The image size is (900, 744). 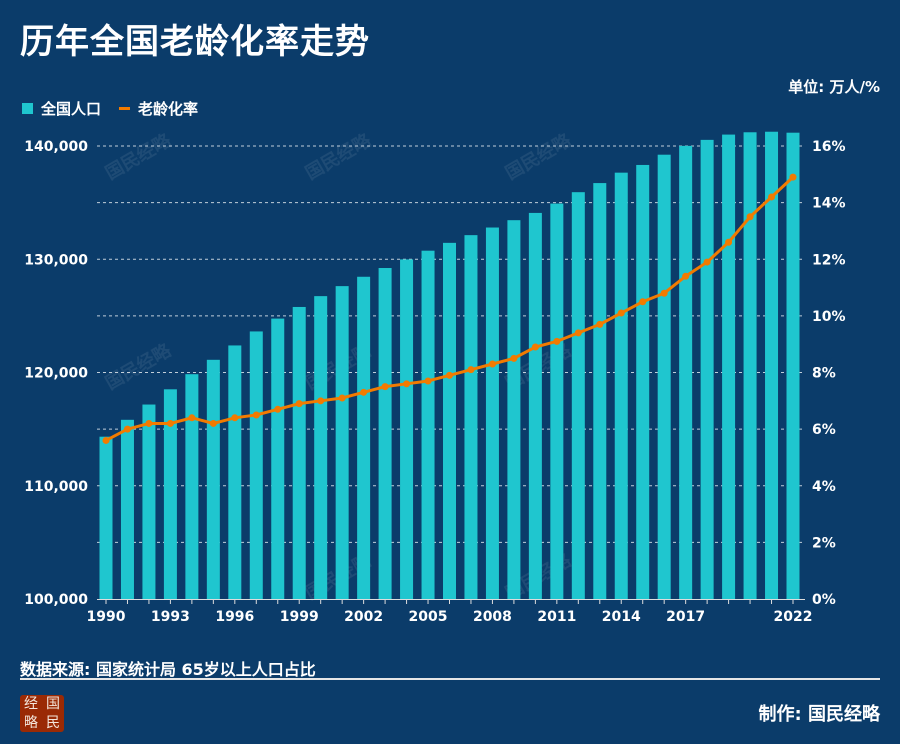 I want to click on x-tick-label: 2008, so click(x=492, y=617).